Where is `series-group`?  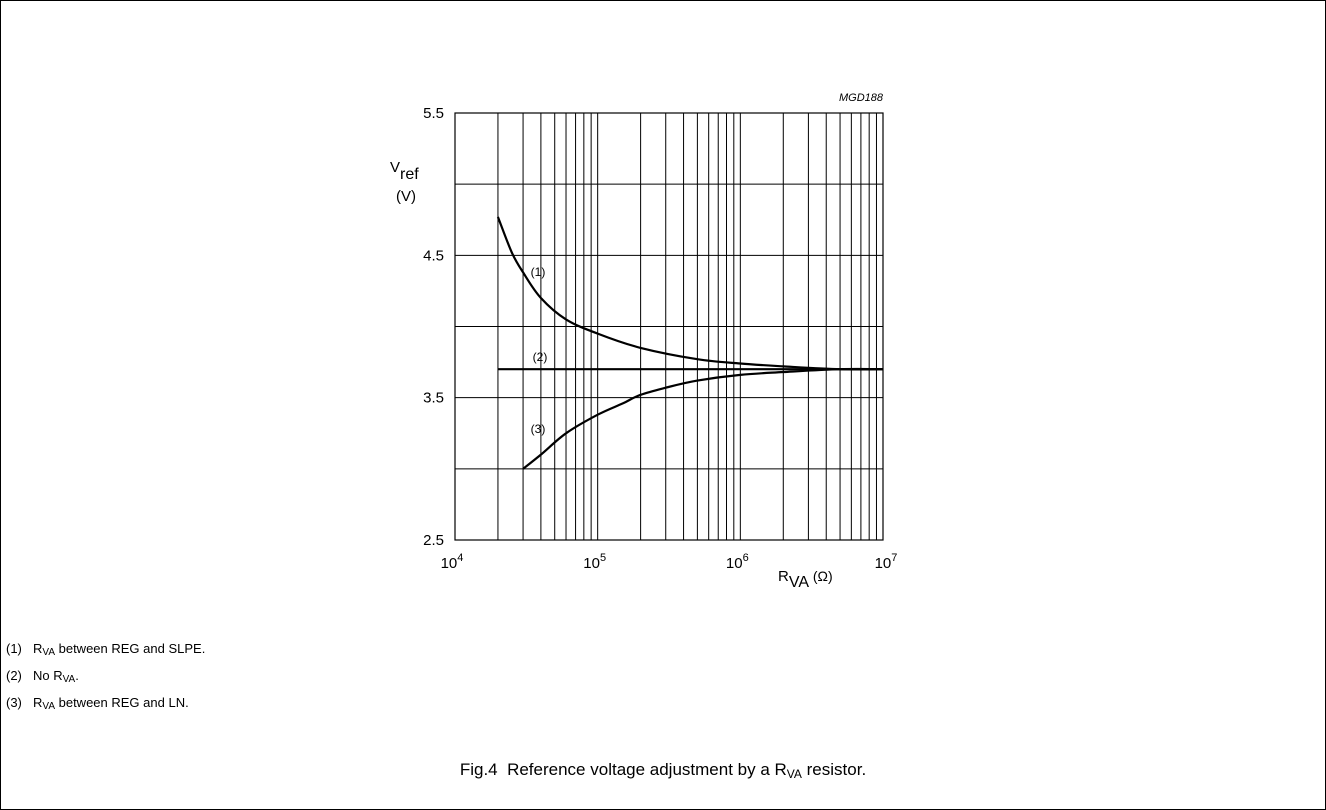 series-group is located at coordinates (690, 343).